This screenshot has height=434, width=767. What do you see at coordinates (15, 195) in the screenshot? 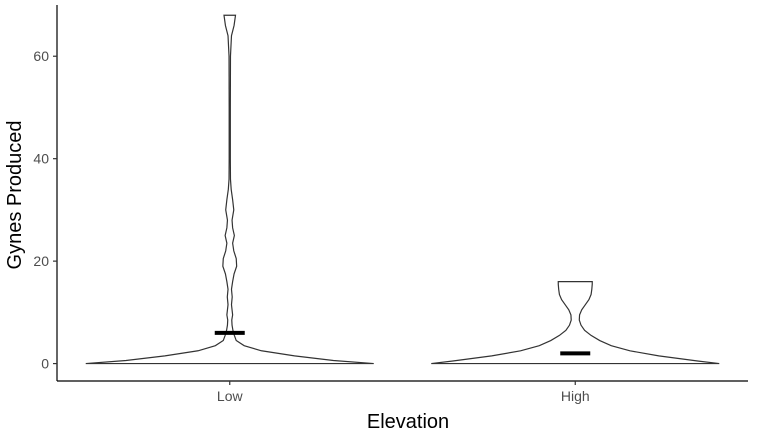
I see `y-axis-title: Gynes Produced` at bounding box center [15, 195].